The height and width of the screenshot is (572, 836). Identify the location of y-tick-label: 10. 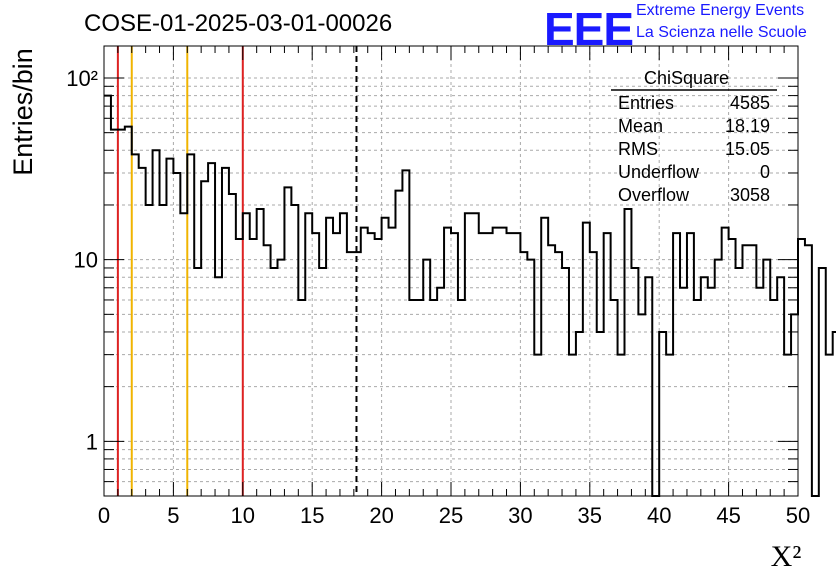
(86, 260).